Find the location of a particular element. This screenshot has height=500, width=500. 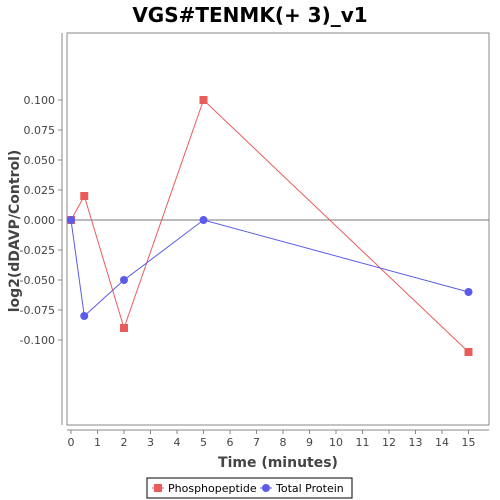

y-tick-label: -0.075 is located at coordinates (37, 310).